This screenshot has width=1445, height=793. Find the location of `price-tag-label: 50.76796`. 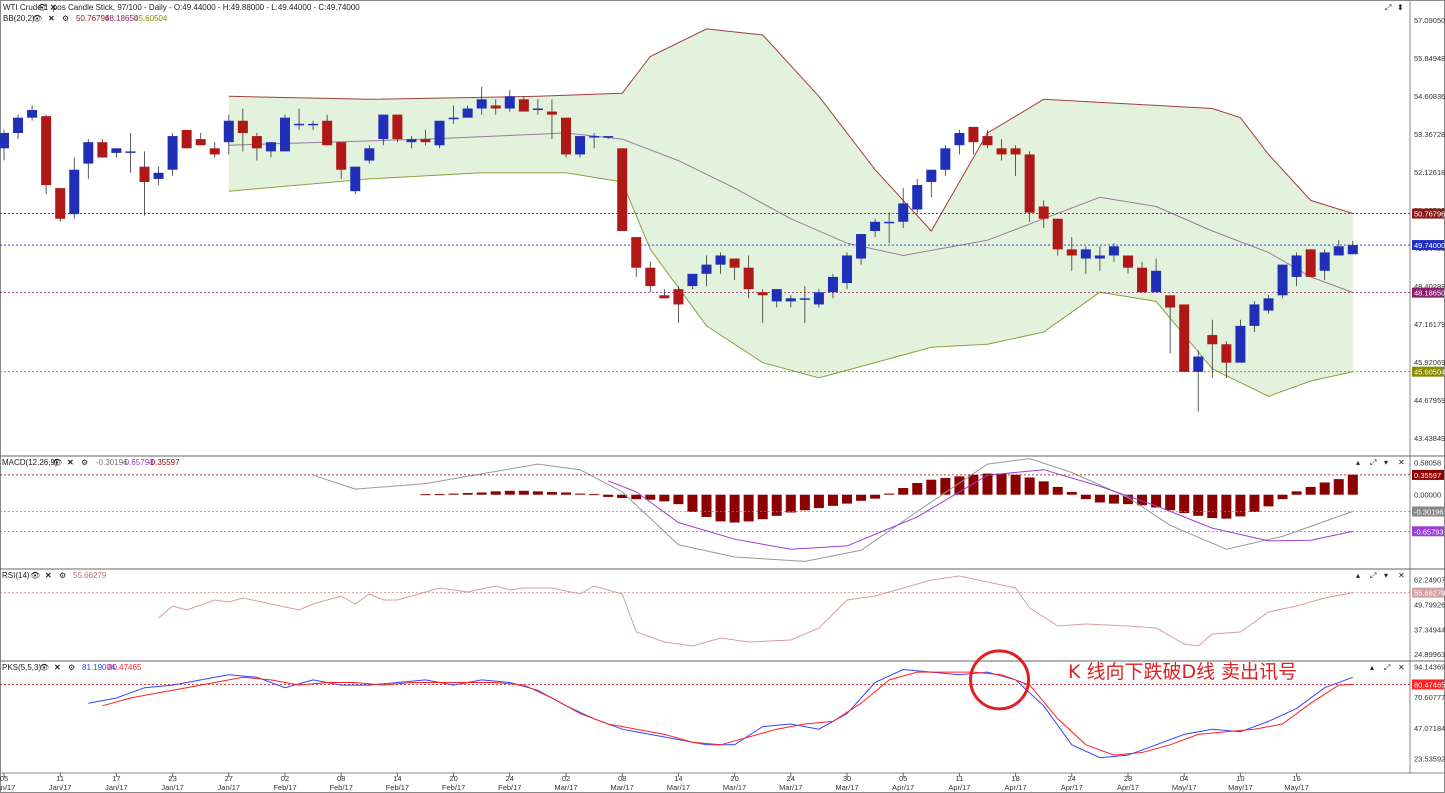

price-tag-label: 50.76796 is located at coordinates (1429, 214).